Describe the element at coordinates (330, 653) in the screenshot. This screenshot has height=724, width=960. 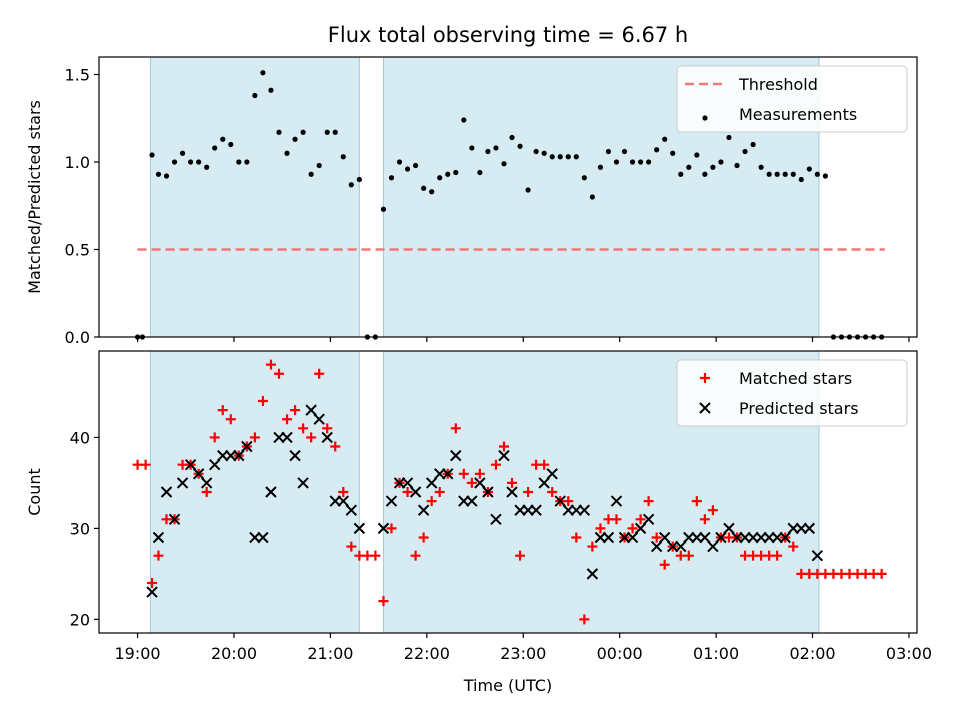
I see `x-tick-label: 21:00` at that location.